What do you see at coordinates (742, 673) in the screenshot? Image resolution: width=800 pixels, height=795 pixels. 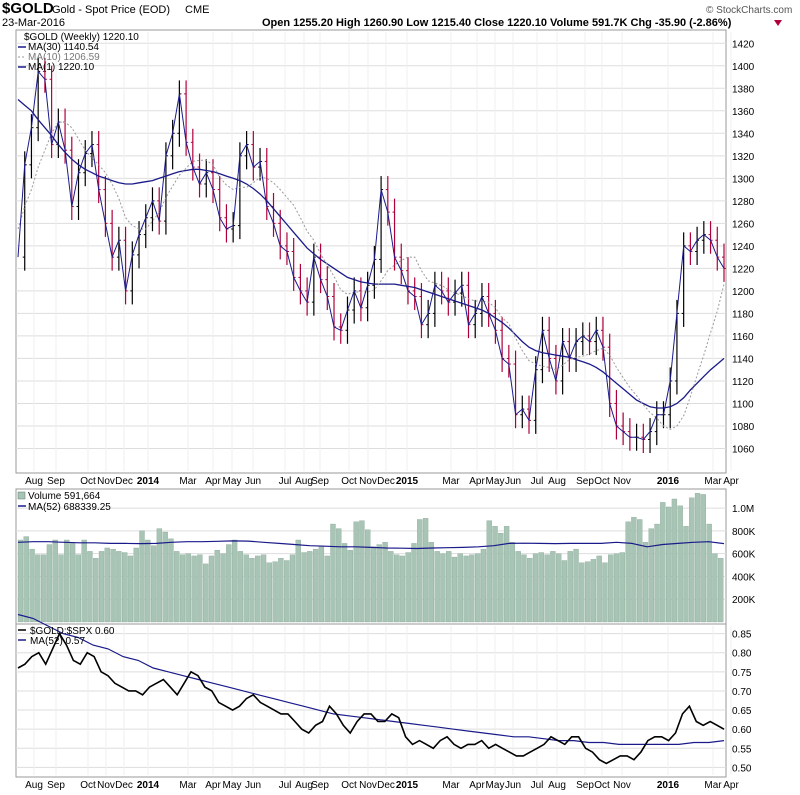 I see `ratio-y-tick: 0.75` at bounding box center [742, 673].